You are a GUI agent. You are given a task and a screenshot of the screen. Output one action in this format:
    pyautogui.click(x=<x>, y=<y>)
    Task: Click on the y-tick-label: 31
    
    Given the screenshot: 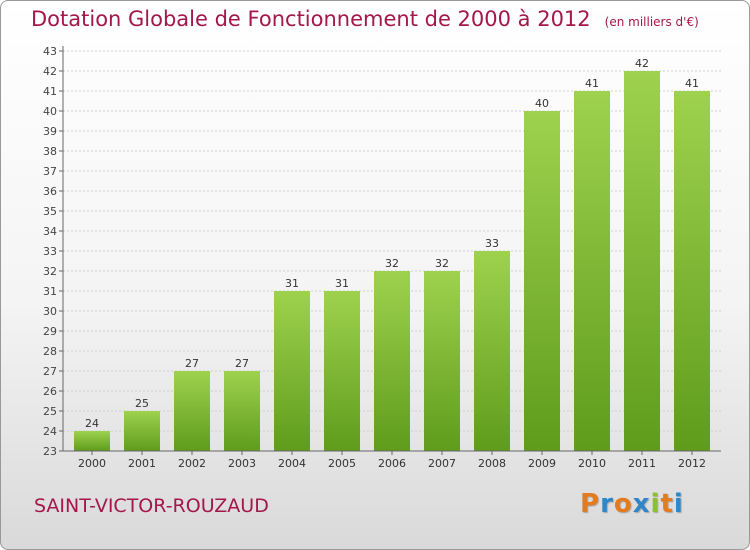 What is the action you would take?
    pyautogui.click(x=50, y=291)
    